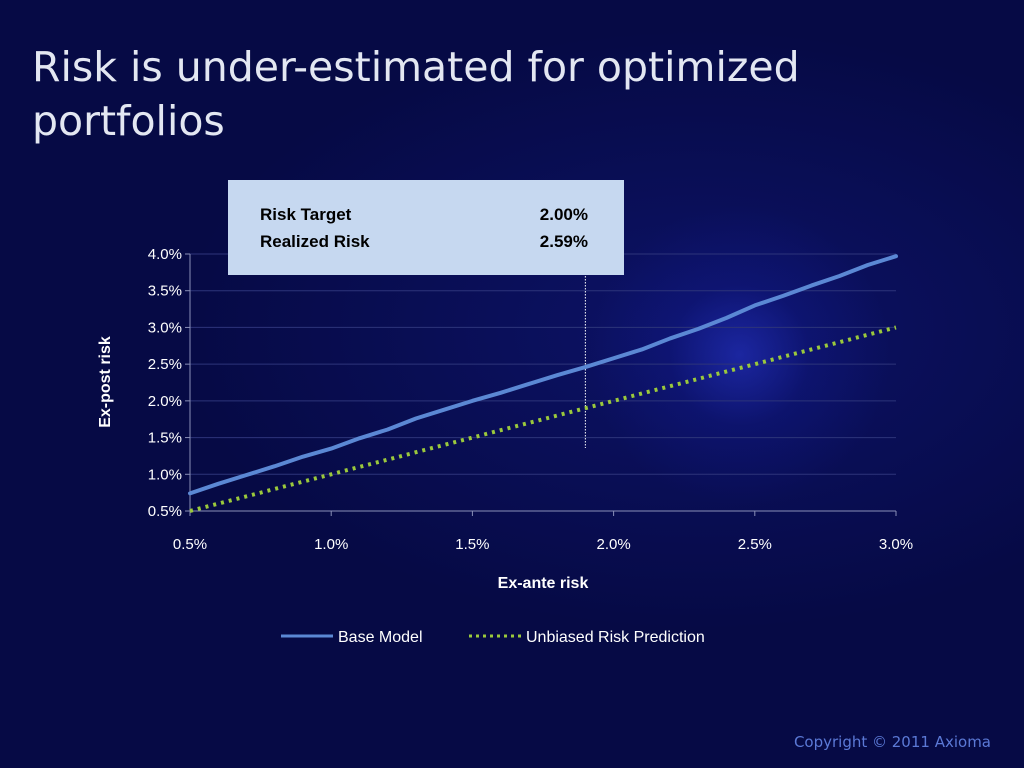 This screenshot has width=1024, height=768. What do you see at coordinates (425, 244) in the screenshot?
I see `realized-risk-row: Realized Risk 2.59%` at bounding box center [425, 244].